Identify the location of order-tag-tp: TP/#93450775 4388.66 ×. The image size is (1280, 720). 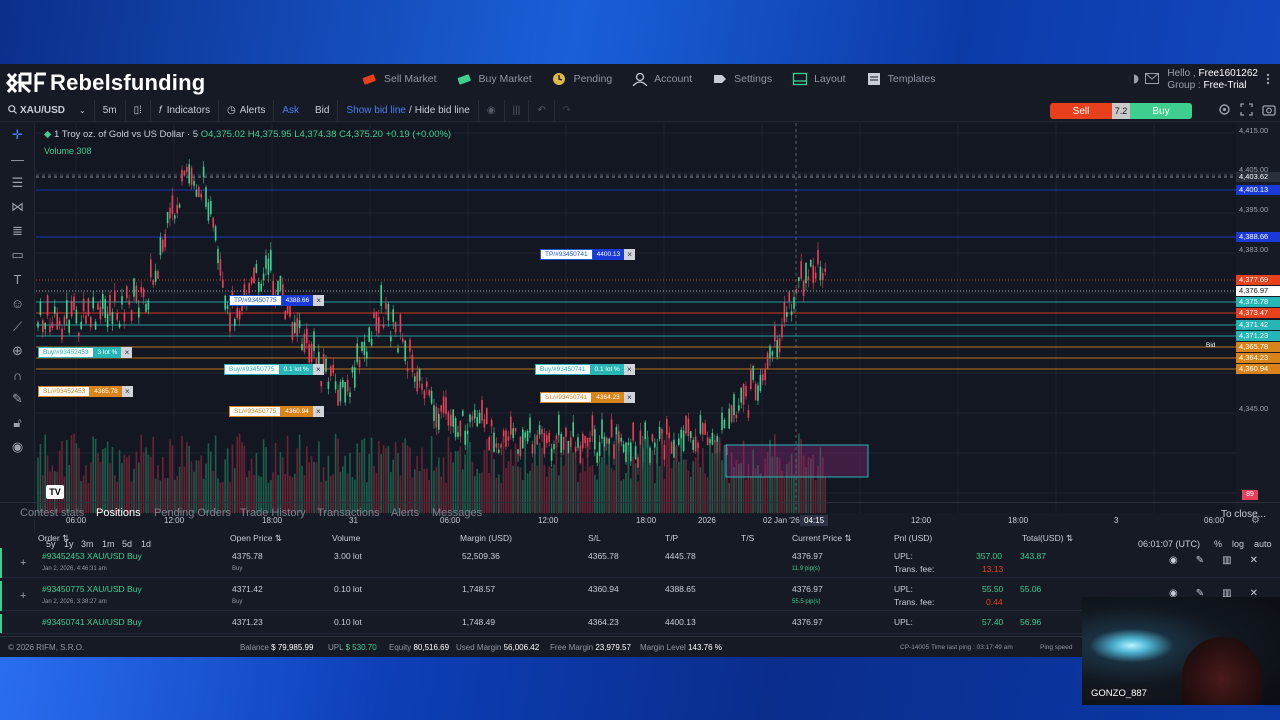
(277, 300).